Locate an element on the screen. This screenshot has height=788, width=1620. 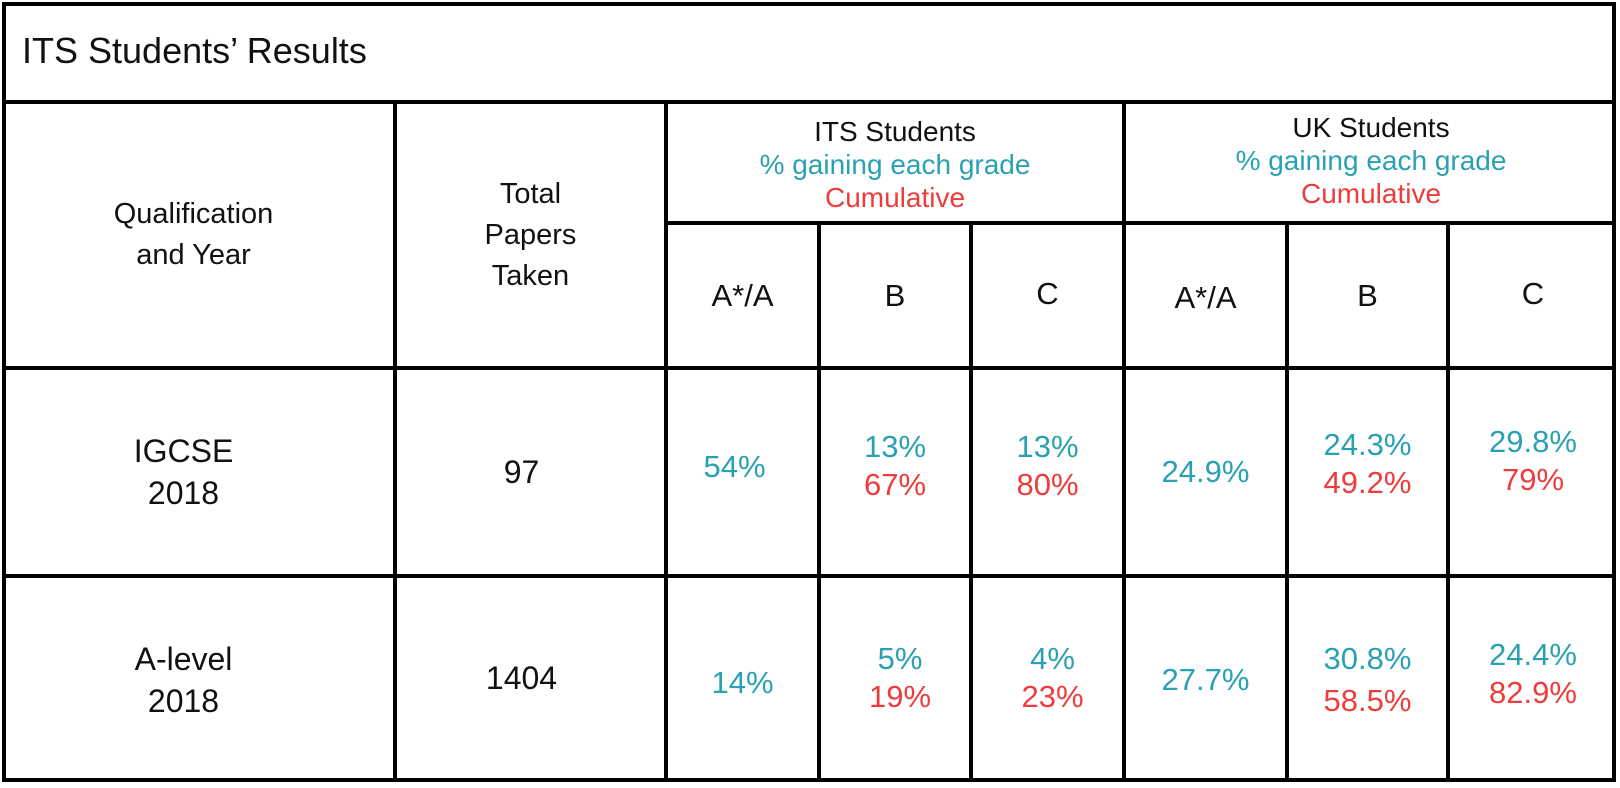
its-grade-cell: 54% is located at coordinates (734, 467).